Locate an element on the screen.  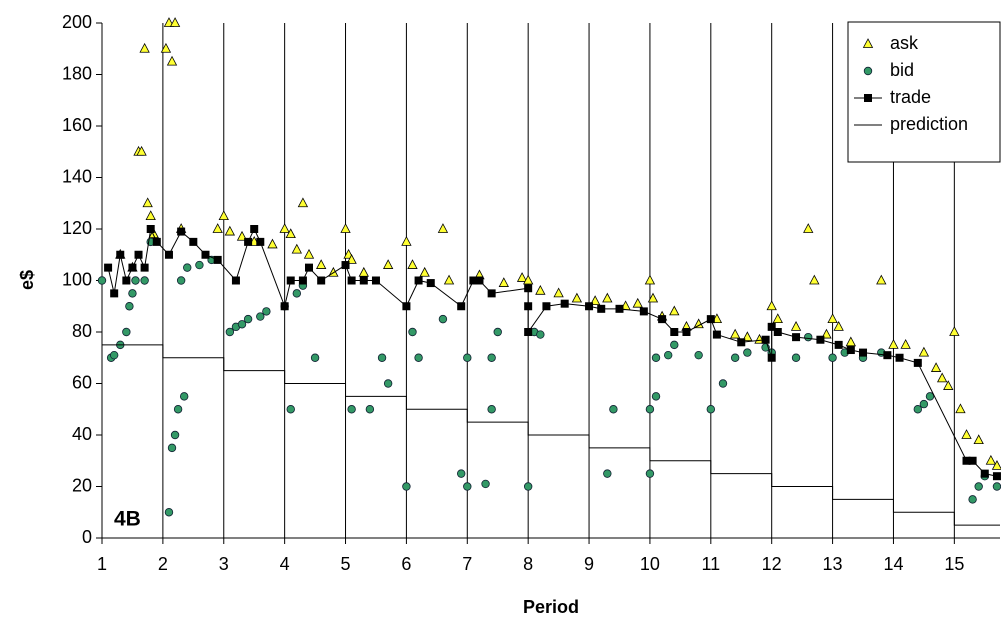
y-tick-label: 120 is located at coordinates (77, 228).